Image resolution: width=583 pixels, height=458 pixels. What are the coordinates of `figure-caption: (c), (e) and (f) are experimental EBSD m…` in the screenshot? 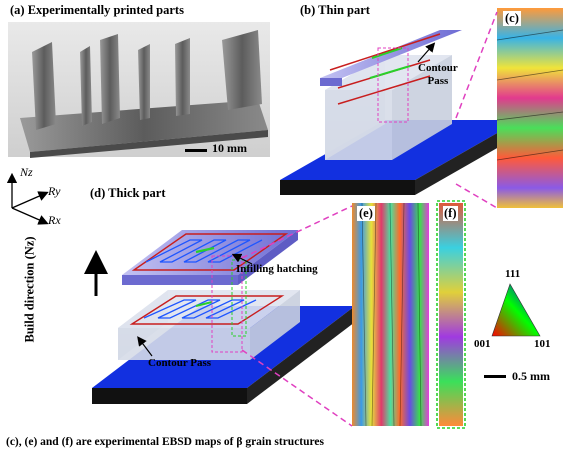 It's located at (165, 442).